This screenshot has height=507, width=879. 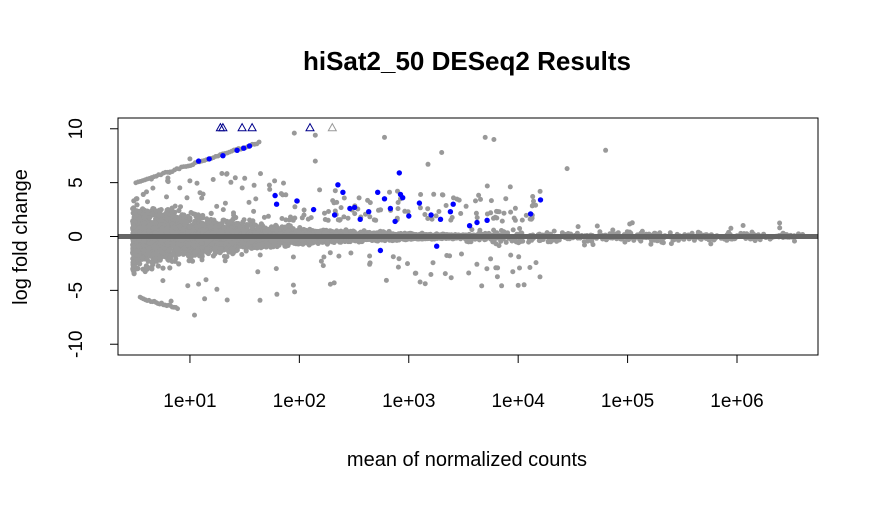 What do you see at coordinates (21, 237) in the screenshot?
I see `y-axis-title: log fold change` at bounding box center [21, 237].